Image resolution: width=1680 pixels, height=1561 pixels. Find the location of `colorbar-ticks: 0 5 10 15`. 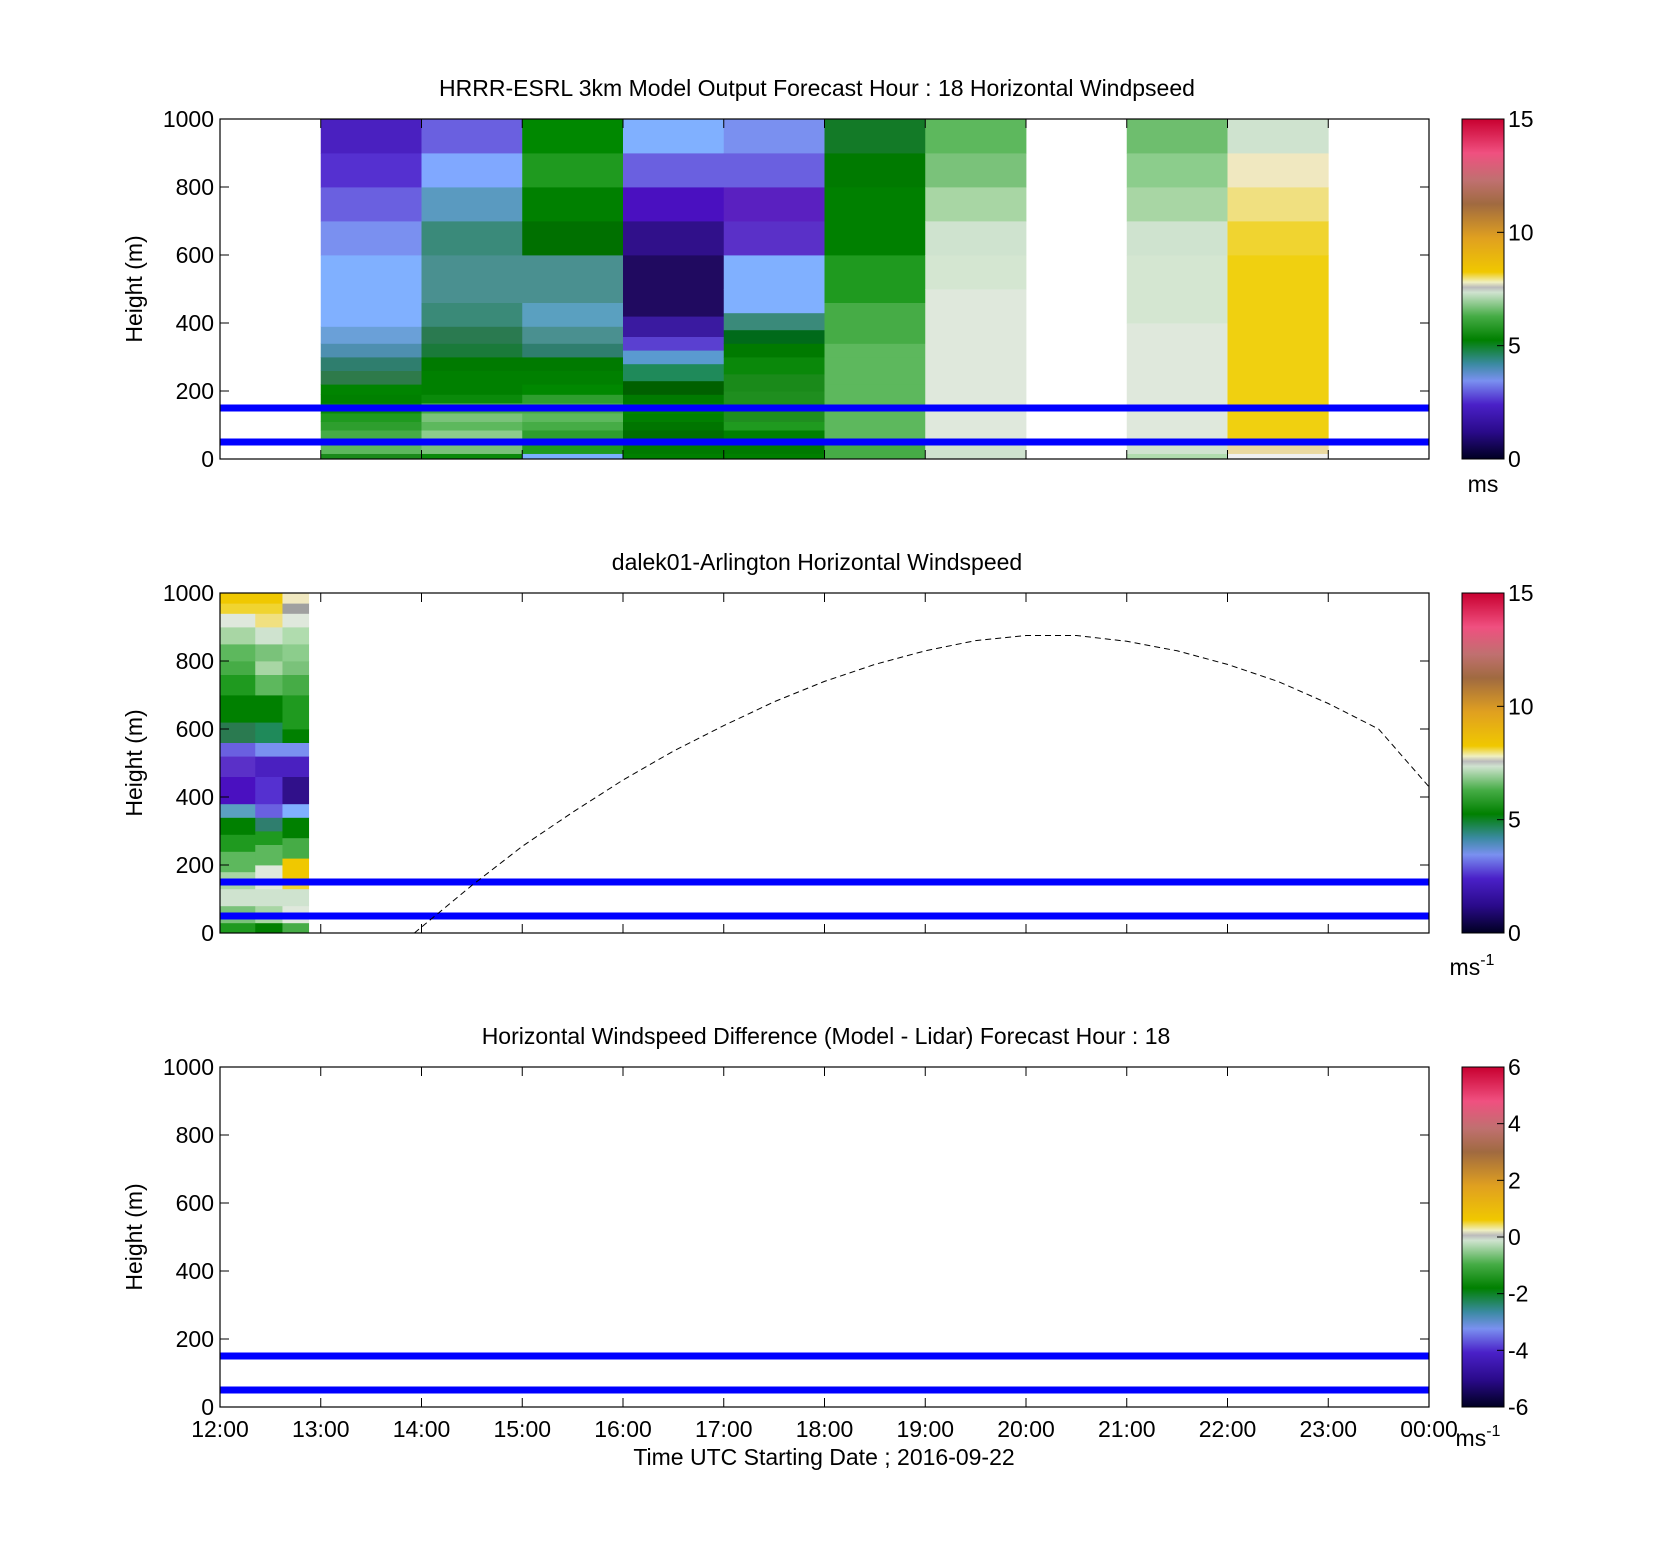

colorbar-ticks: 0 5 10 15 is located at coordinates (1515, 763).